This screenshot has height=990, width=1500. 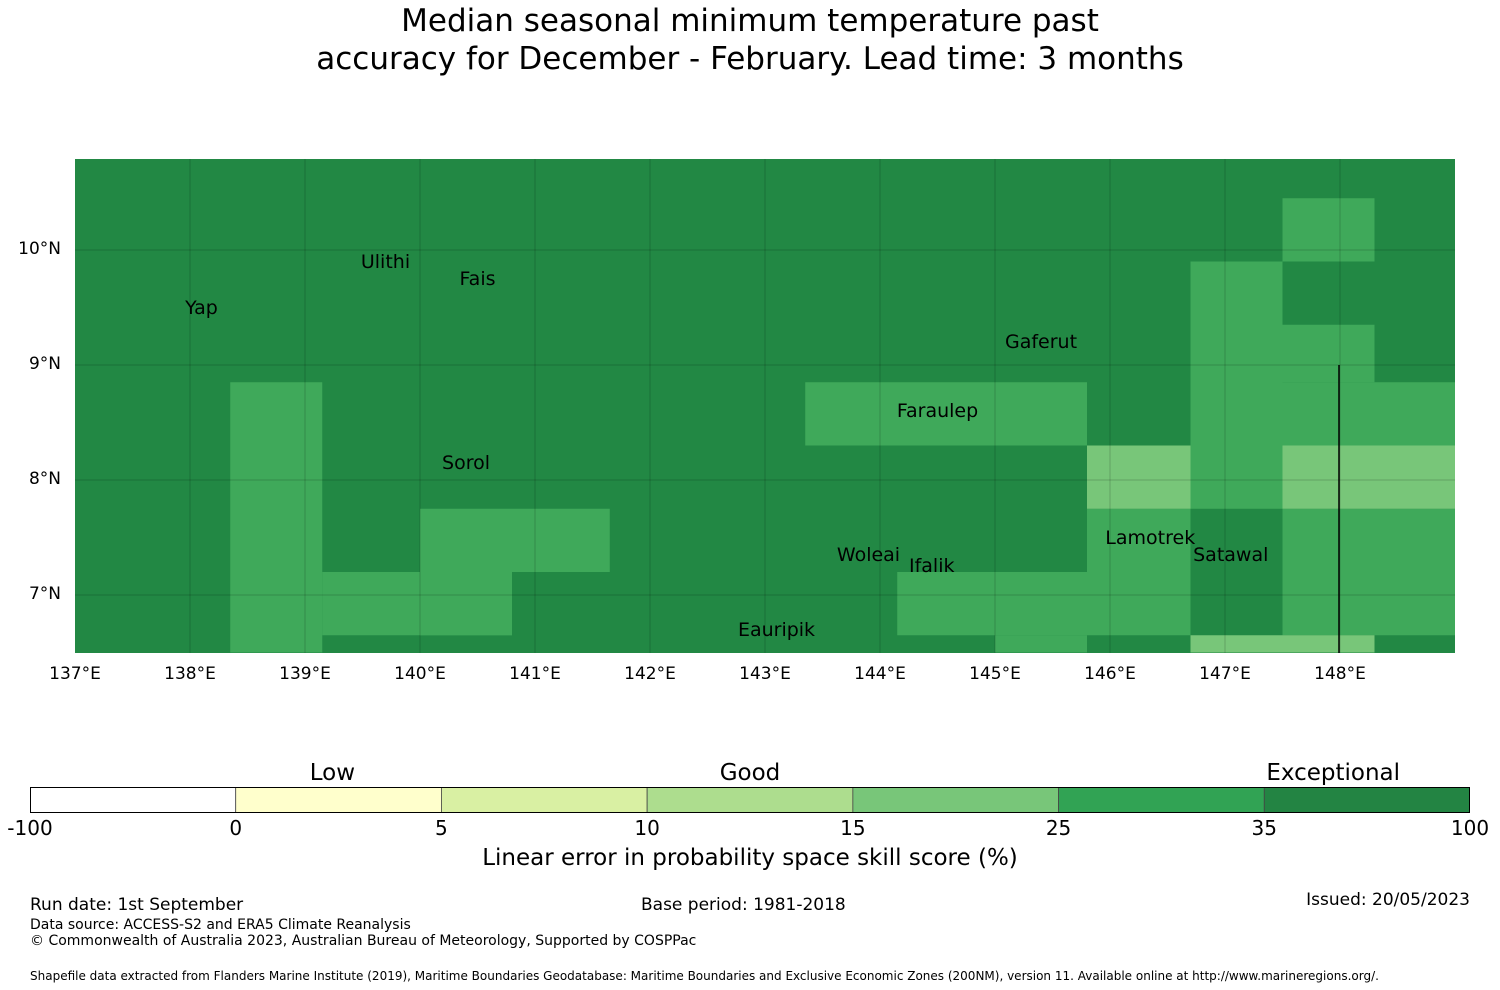 What do you see at coordinates (647, 828) in the screenshot?
I see `colorbar-tick-label: 10` at bounding box center [647, 828].